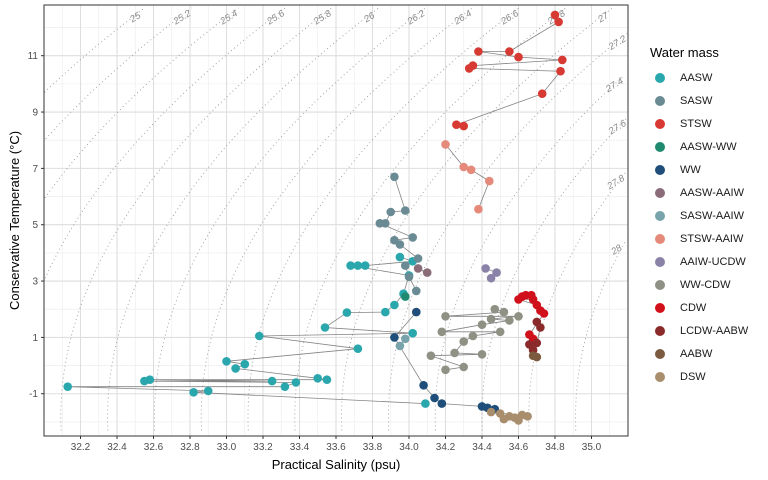 The width and height of the screenshot is (768, 480). I want to click on x-tick-label: 32.8, so click(190, 447).